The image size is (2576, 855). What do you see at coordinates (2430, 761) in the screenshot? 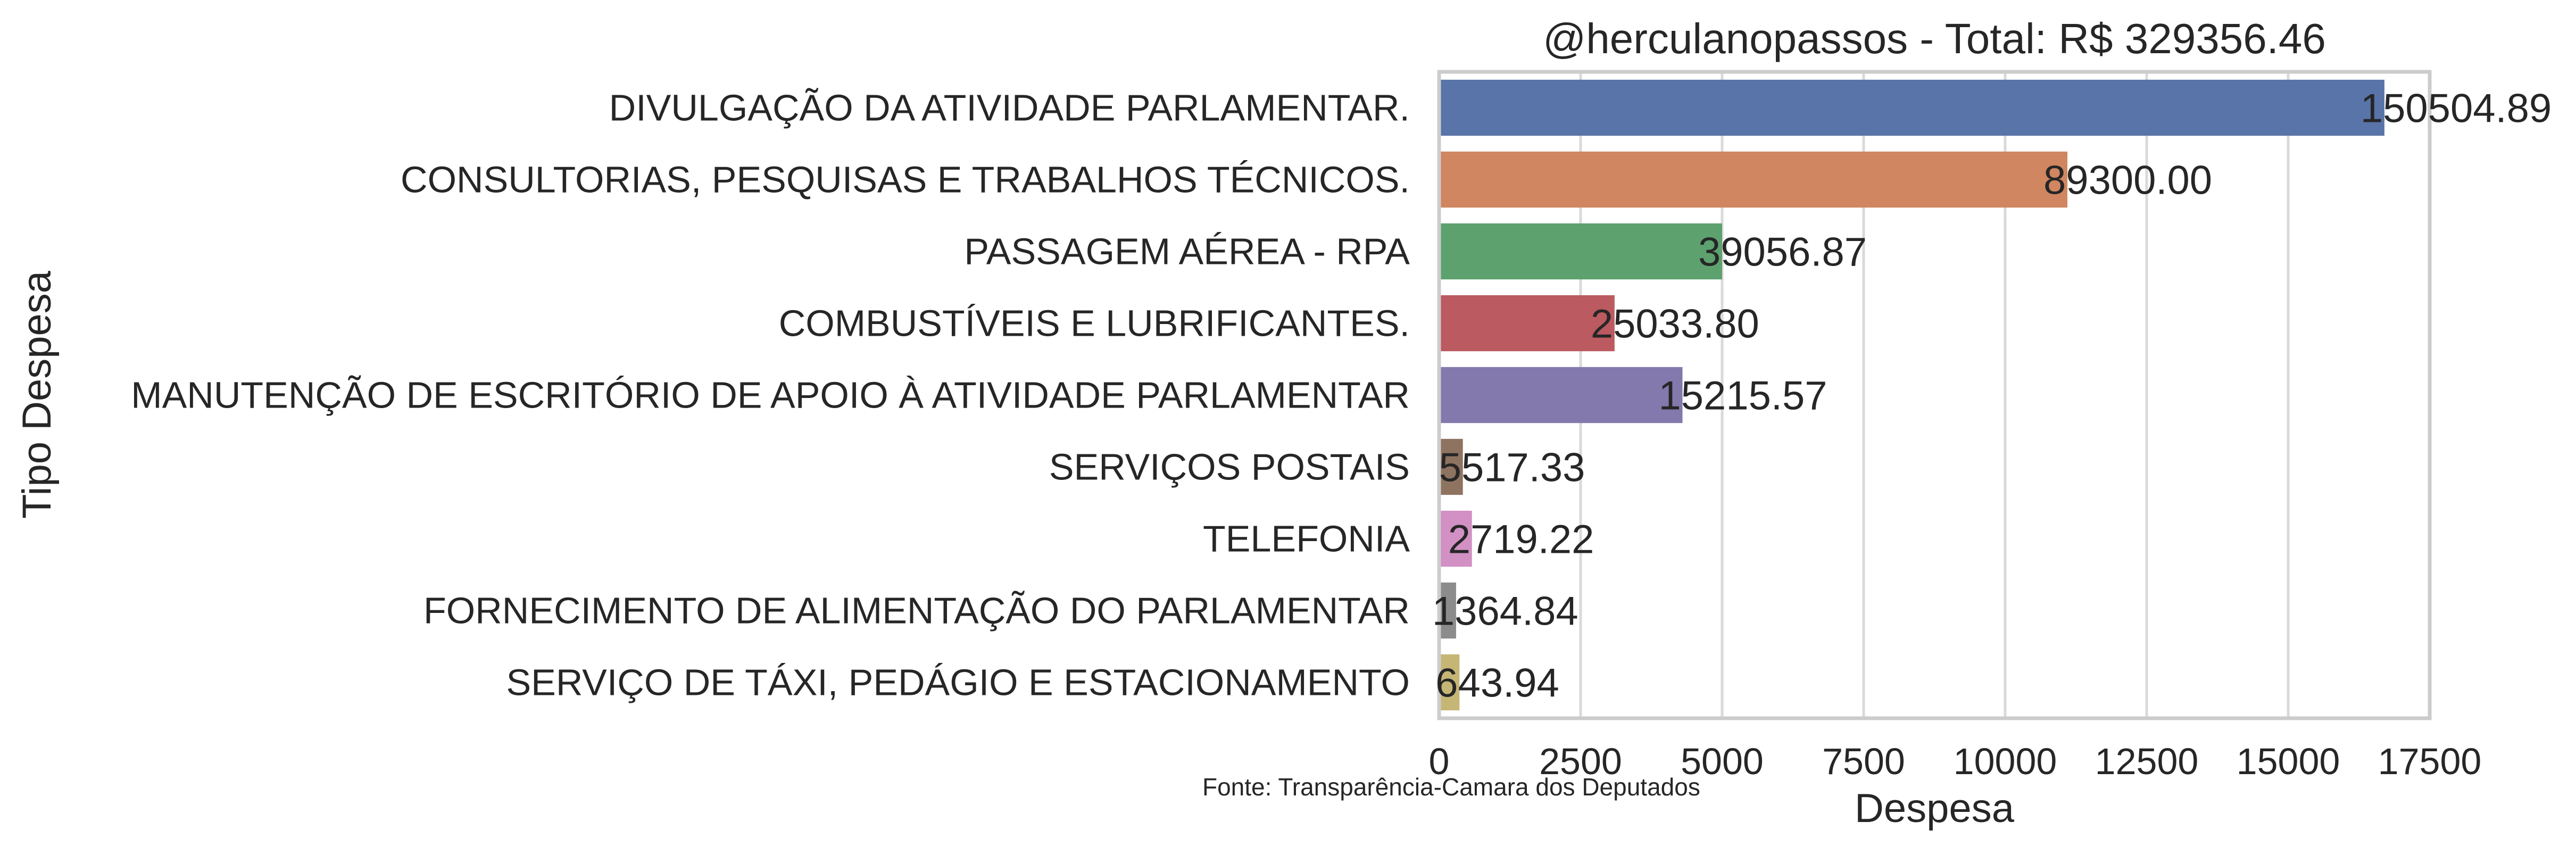
I see `x-tick-label: 17500` at bounding box center [2430, 761].